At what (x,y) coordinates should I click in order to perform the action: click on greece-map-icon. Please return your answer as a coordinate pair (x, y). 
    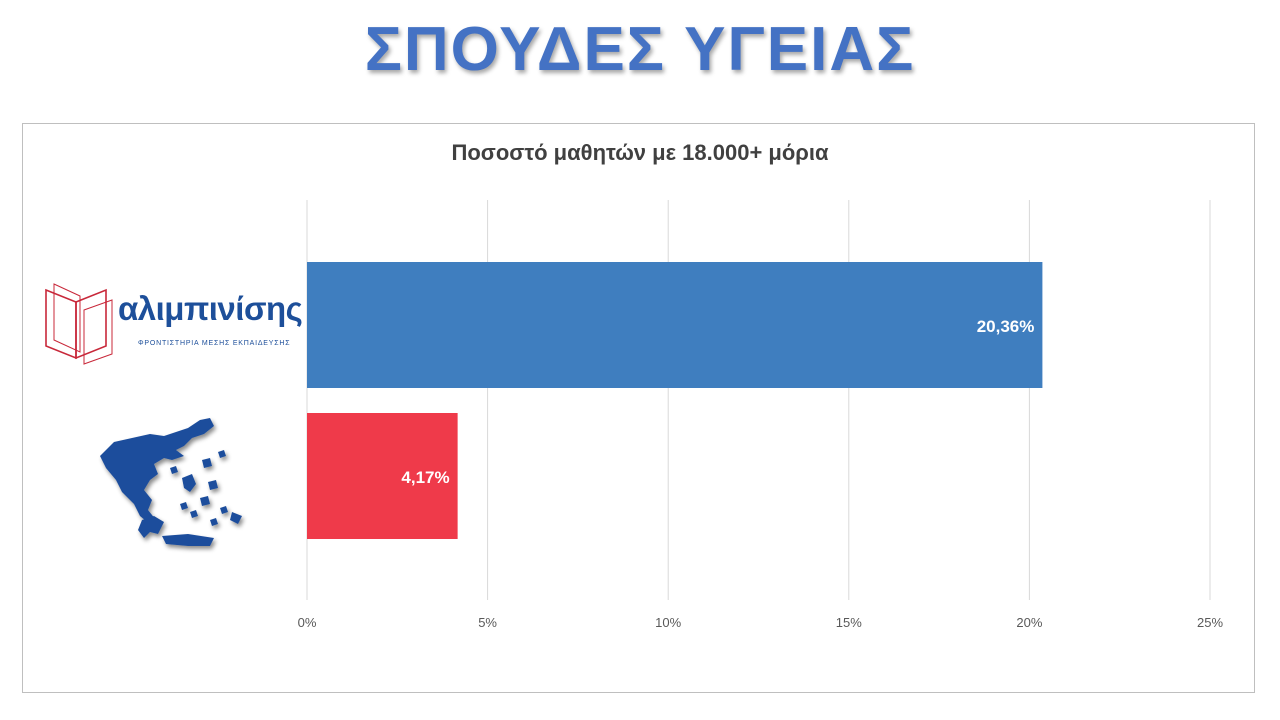
    Looking at the image, I should click on (177, 487).